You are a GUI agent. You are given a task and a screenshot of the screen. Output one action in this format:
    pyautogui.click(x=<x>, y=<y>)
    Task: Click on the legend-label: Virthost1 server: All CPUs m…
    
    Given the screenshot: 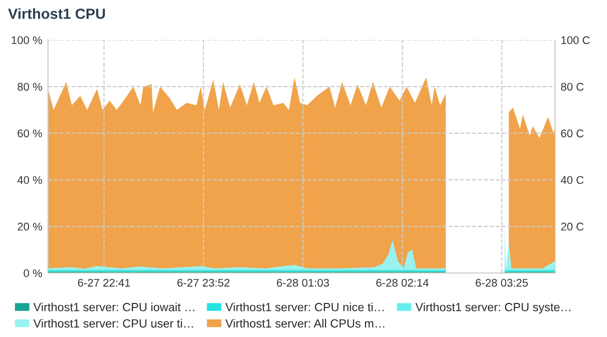 What is the action you would take?
    pyautogui.click(x=304, y=323)
    